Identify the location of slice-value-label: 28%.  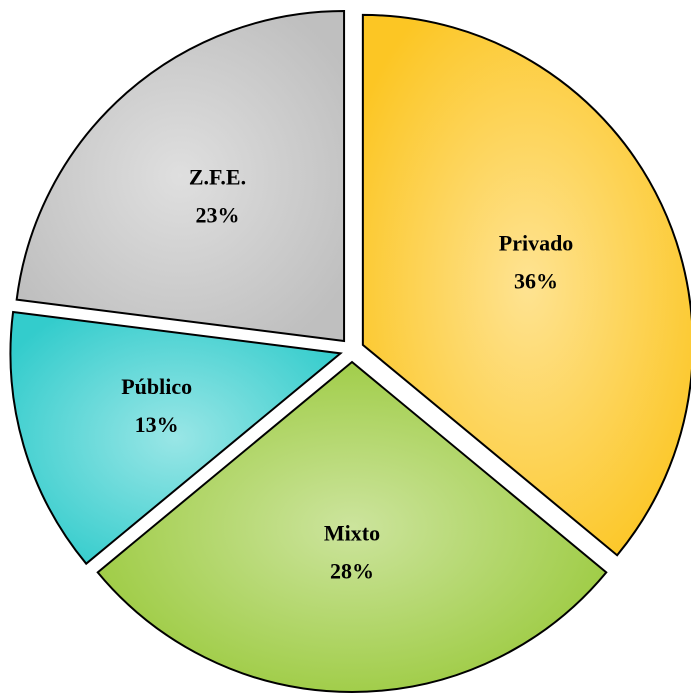
(352, 570).